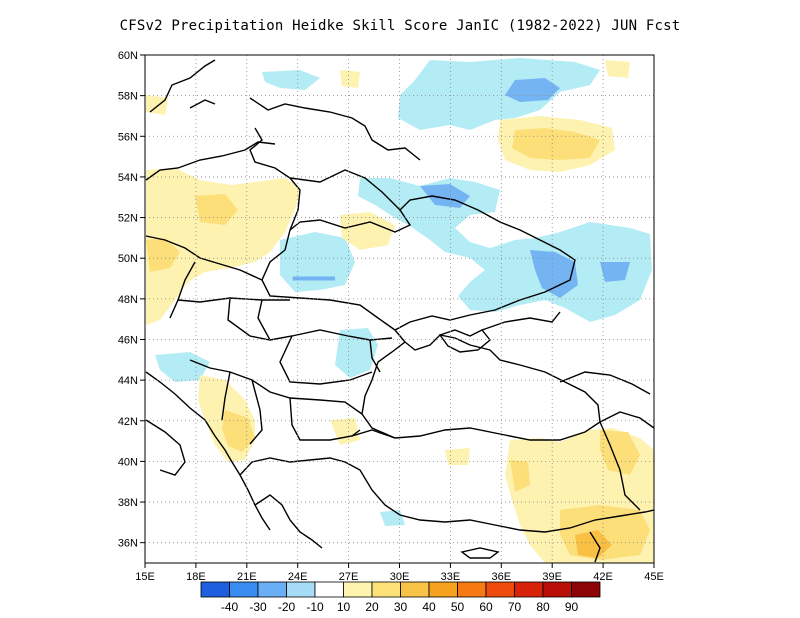  What do you see at coordinates (606, 400) in the screenshot?
I see `caucasus-border` at bounding box center [606, 400].